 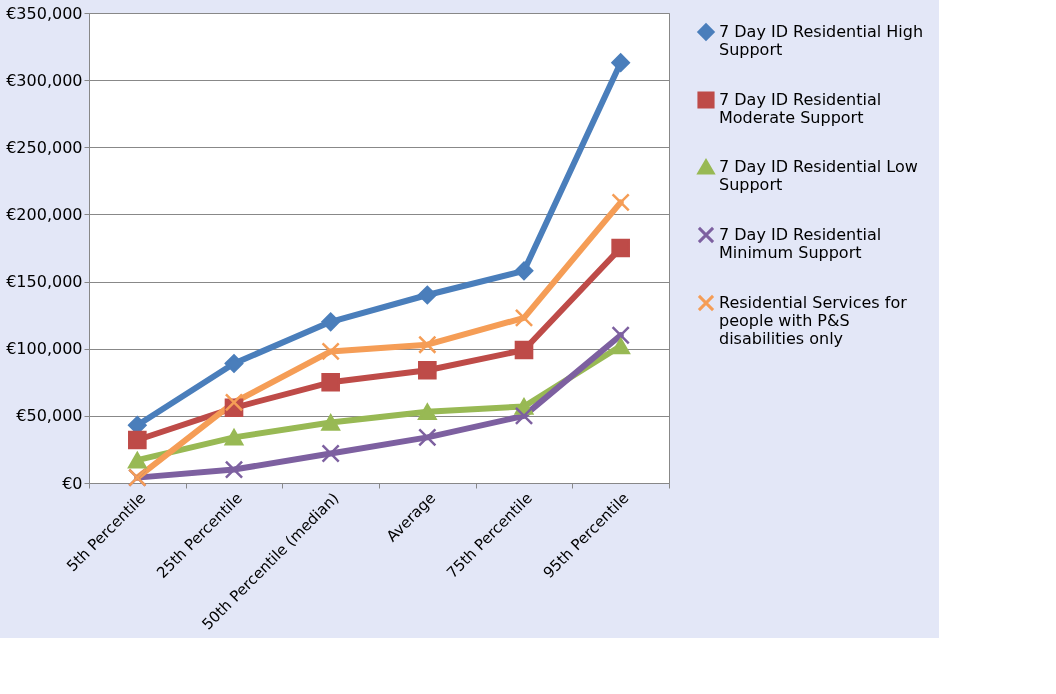 I want to click on legend-label: 7 Day ID Residential High Support, so click(x=821, y=40).